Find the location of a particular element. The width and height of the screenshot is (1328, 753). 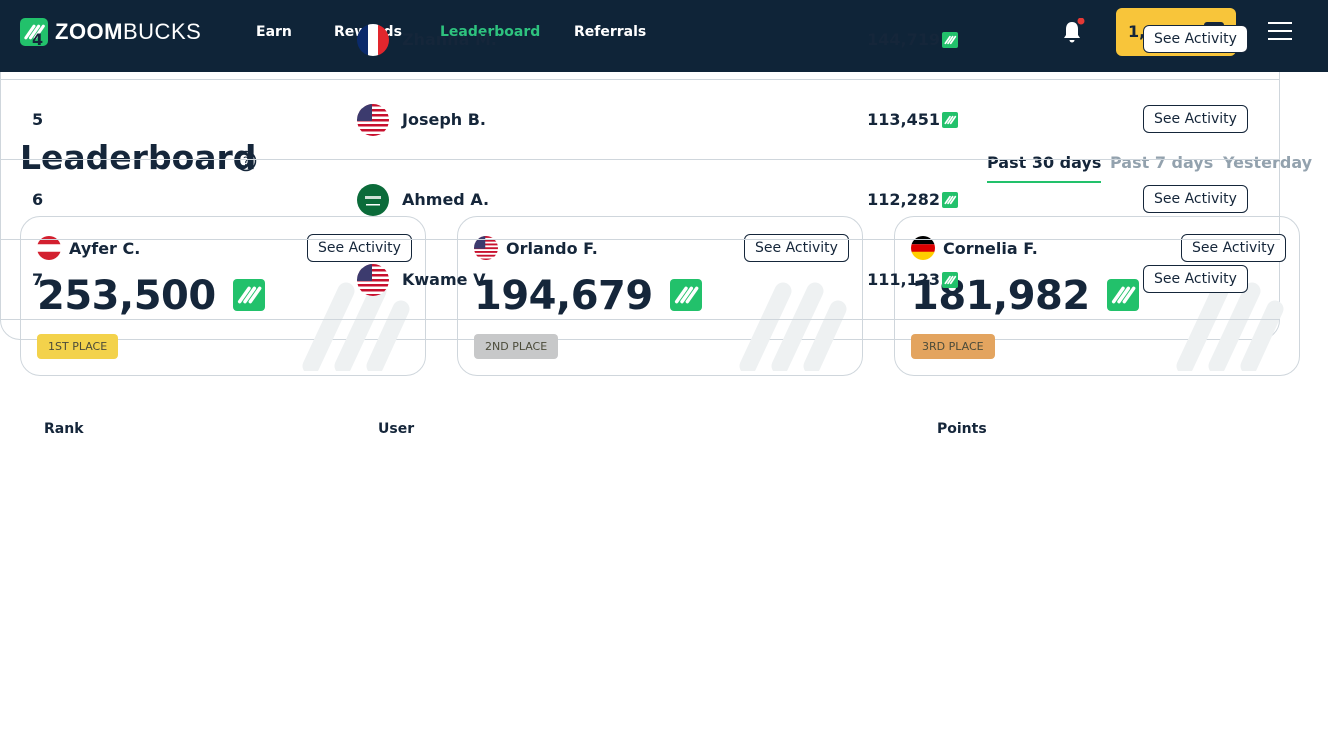

user-name: Ayfer C. is located at coordinates (105, 248).